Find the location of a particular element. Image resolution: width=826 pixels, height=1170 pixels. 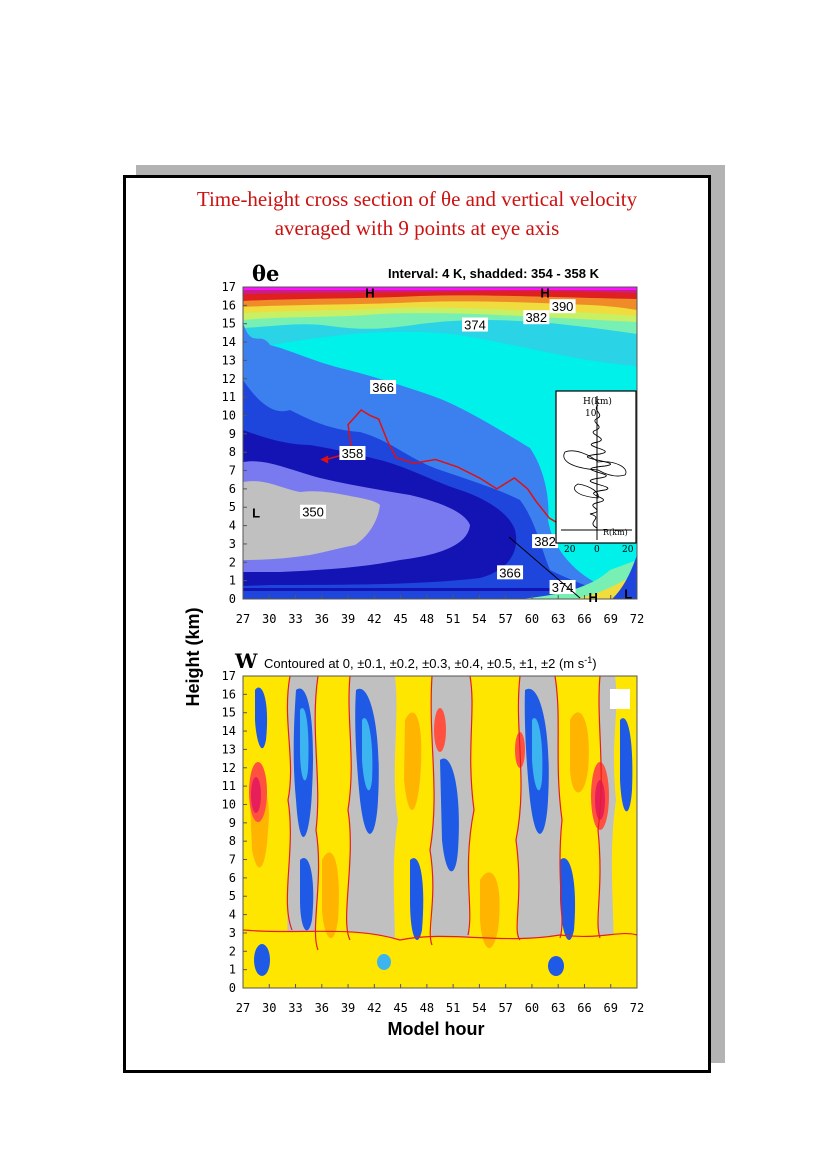

x-tick-label: 30 is located at coordinates (269, 619).